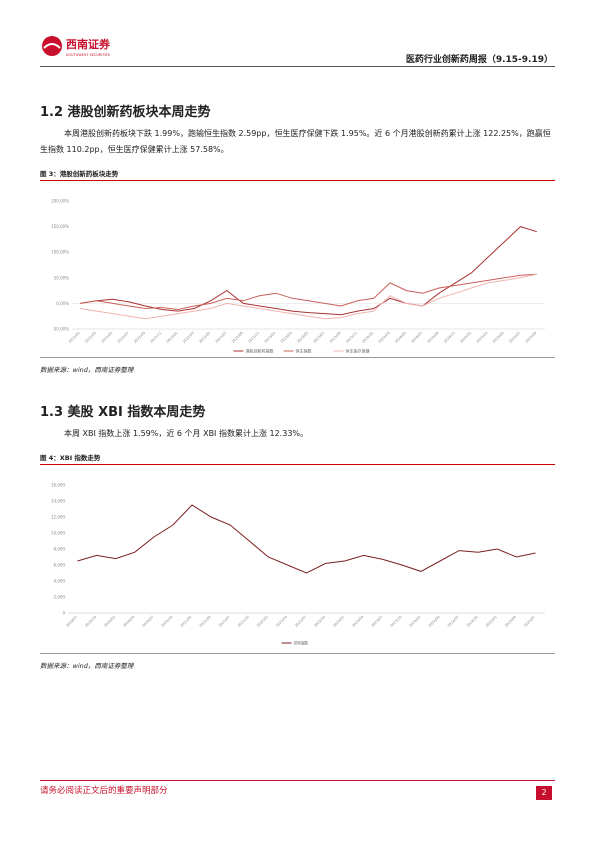  I want to click on x-tick-label: 2021/03, so click(90, 337).